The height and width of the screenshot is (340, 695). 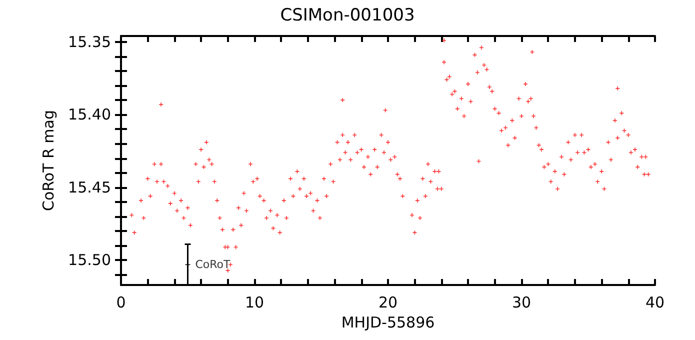 I want to click on x-tick-label: 20, so click(x=388, y=303).